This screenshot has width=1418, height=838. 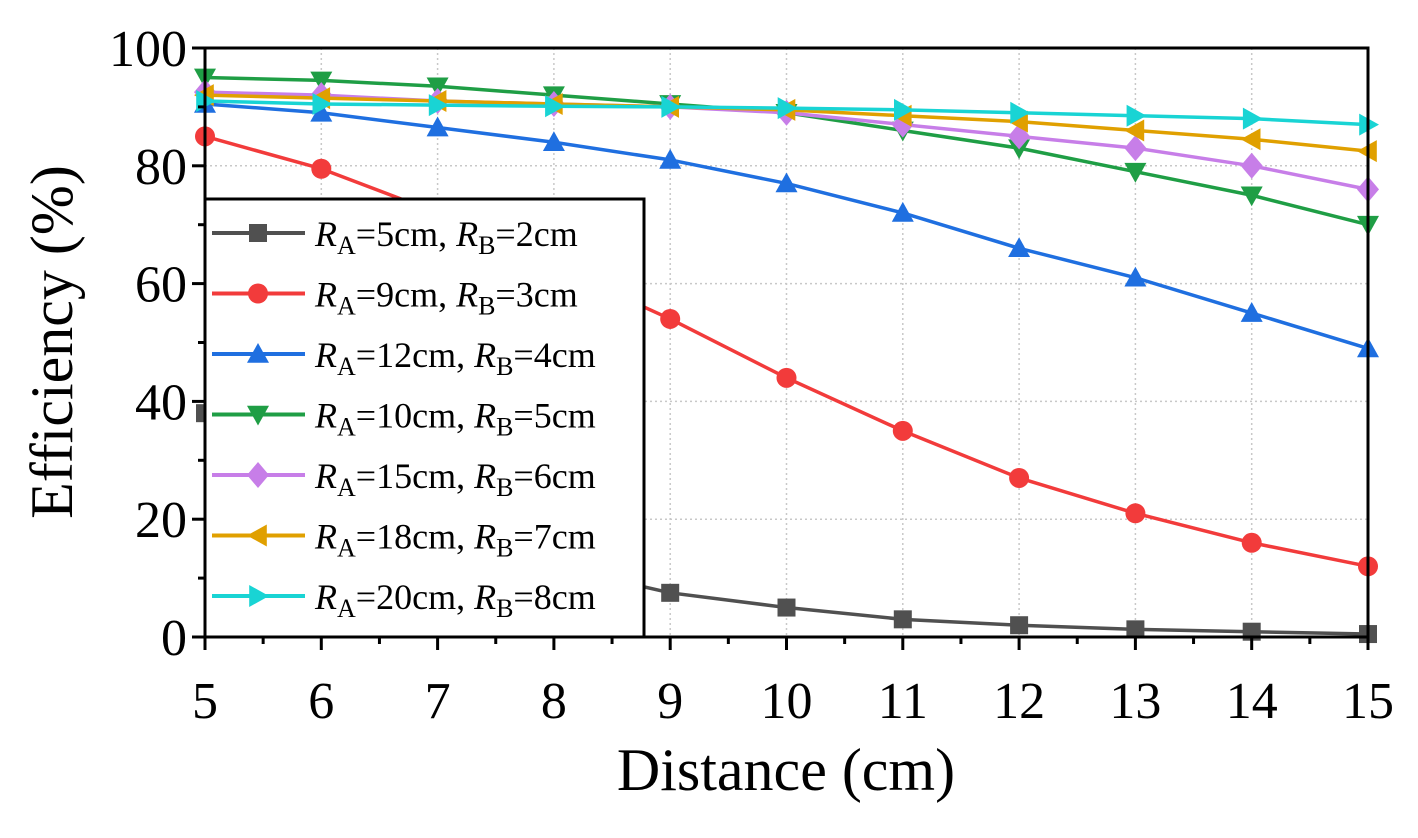 I want to click on y-axis-title: Efficiency (%), so click(x=52, y=342).